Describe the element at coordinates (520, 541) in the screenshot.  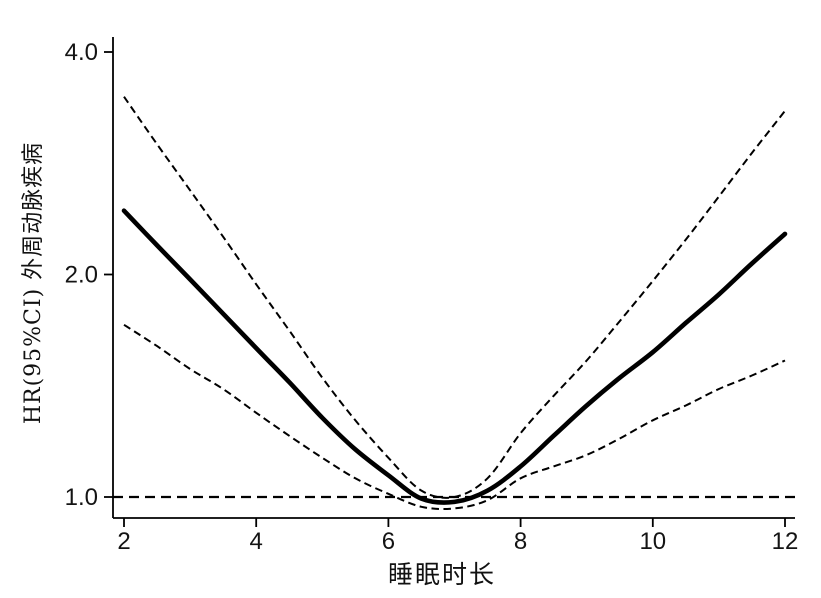
I see `x-tick-label: 8` at that location.